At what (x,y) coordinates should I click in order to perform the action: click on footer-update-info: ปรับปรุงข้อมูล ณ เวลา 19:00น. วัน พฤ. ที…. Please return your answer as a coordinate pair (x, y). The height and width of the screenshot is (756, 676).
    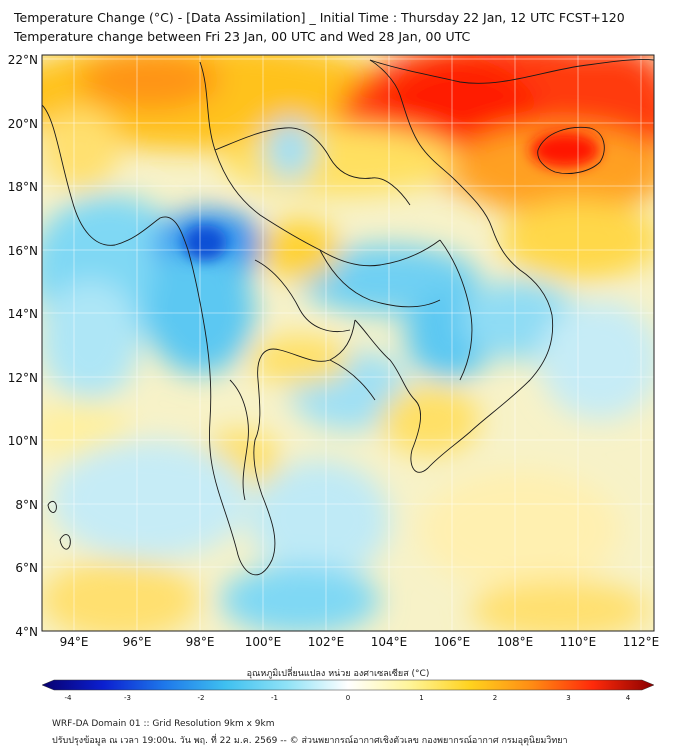
    Looking at the image, I should click on (310, 741).